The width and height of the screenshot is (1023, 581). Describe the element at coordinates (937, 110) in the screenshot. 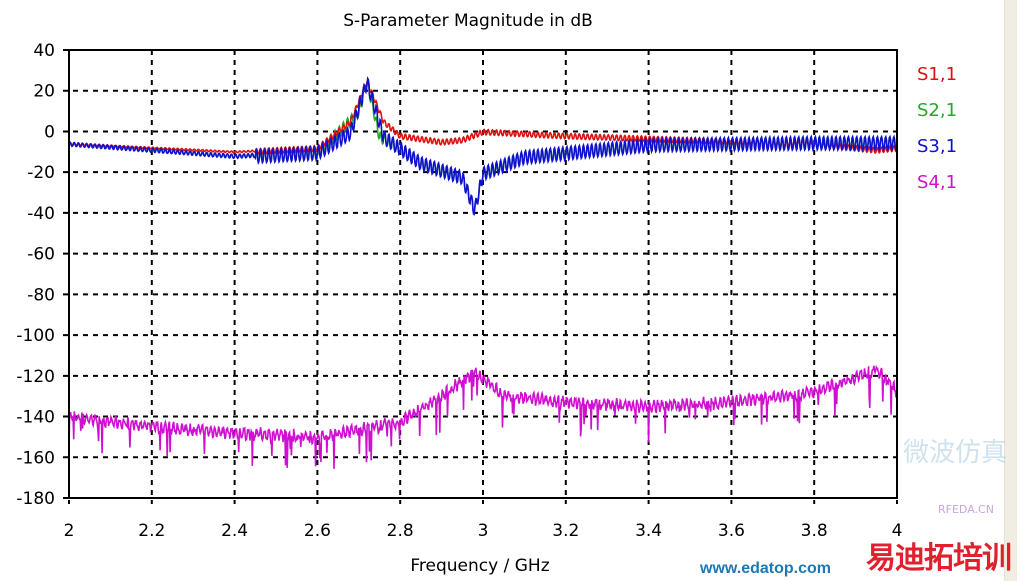

I see `legend-entry: S2,1` at that location.